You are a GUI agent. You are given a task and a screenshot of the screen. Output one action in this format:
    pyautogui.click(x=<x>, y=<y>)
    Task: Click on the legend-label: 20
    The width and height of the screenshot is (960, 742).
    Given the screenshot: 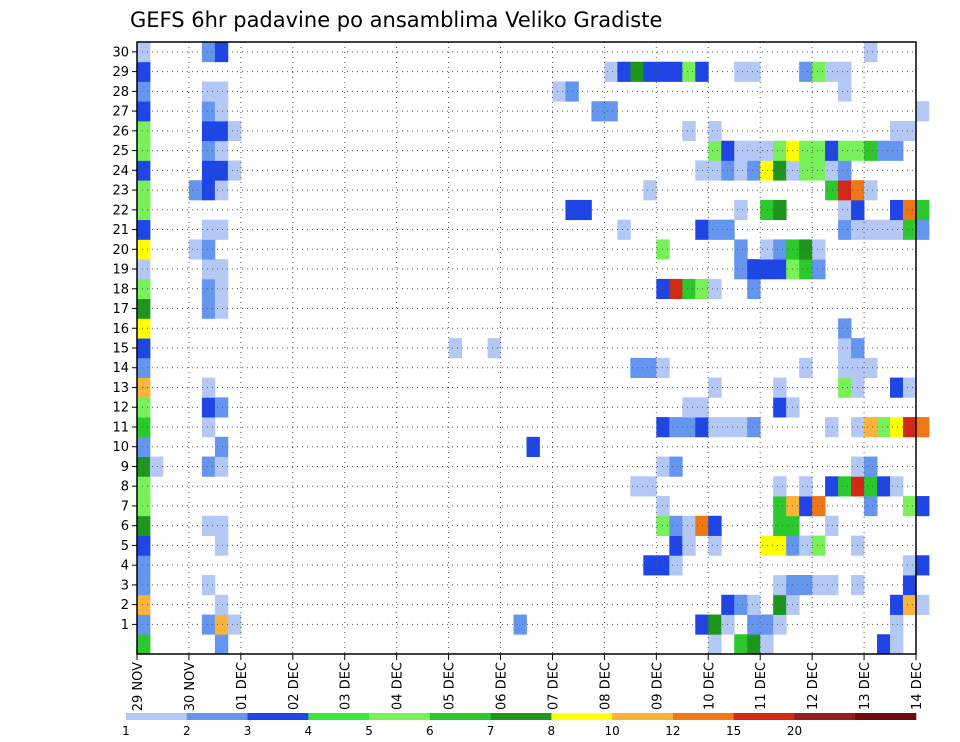 What is the action you would take?
    pyautogui.click(x=794, y=731)
    